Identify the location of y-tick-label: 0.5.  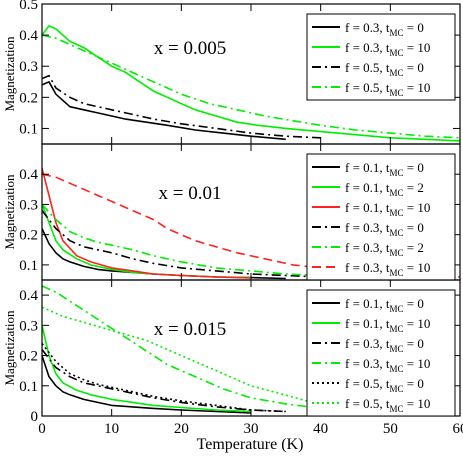
(28, 6).